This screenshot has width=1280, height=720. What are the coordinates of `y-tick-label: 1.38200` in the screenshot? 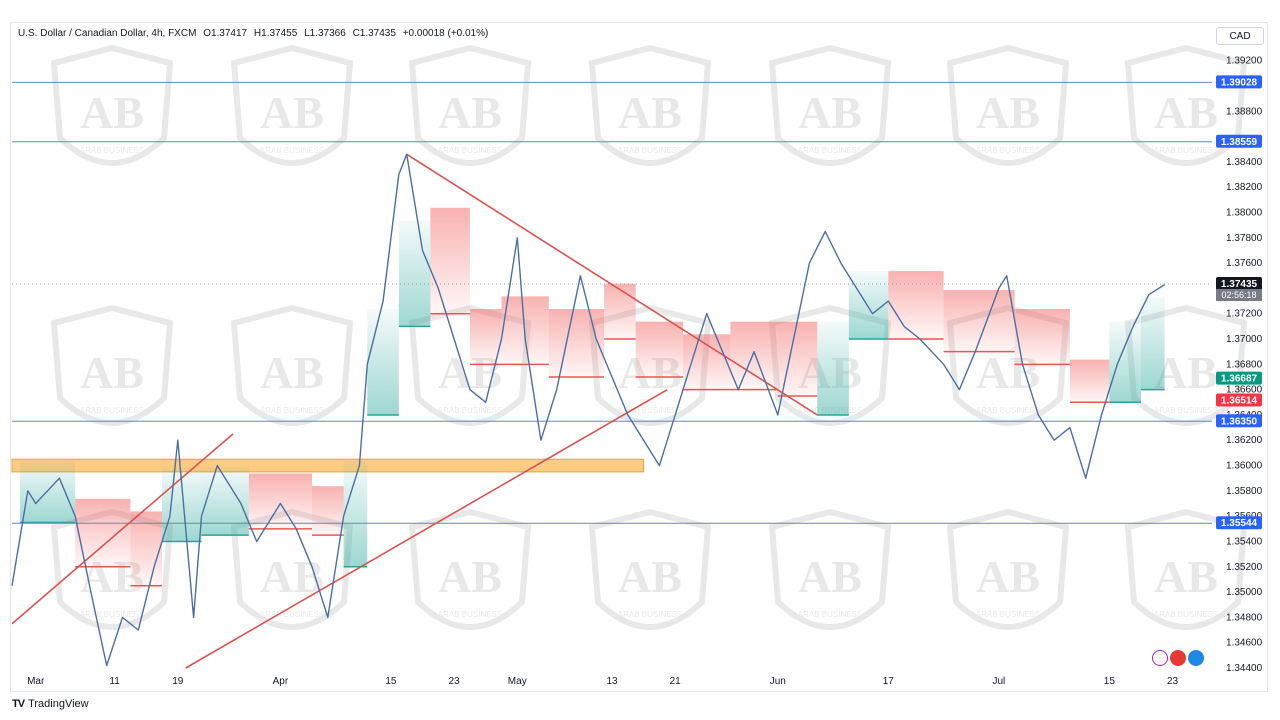 It's located at (1244, 187).